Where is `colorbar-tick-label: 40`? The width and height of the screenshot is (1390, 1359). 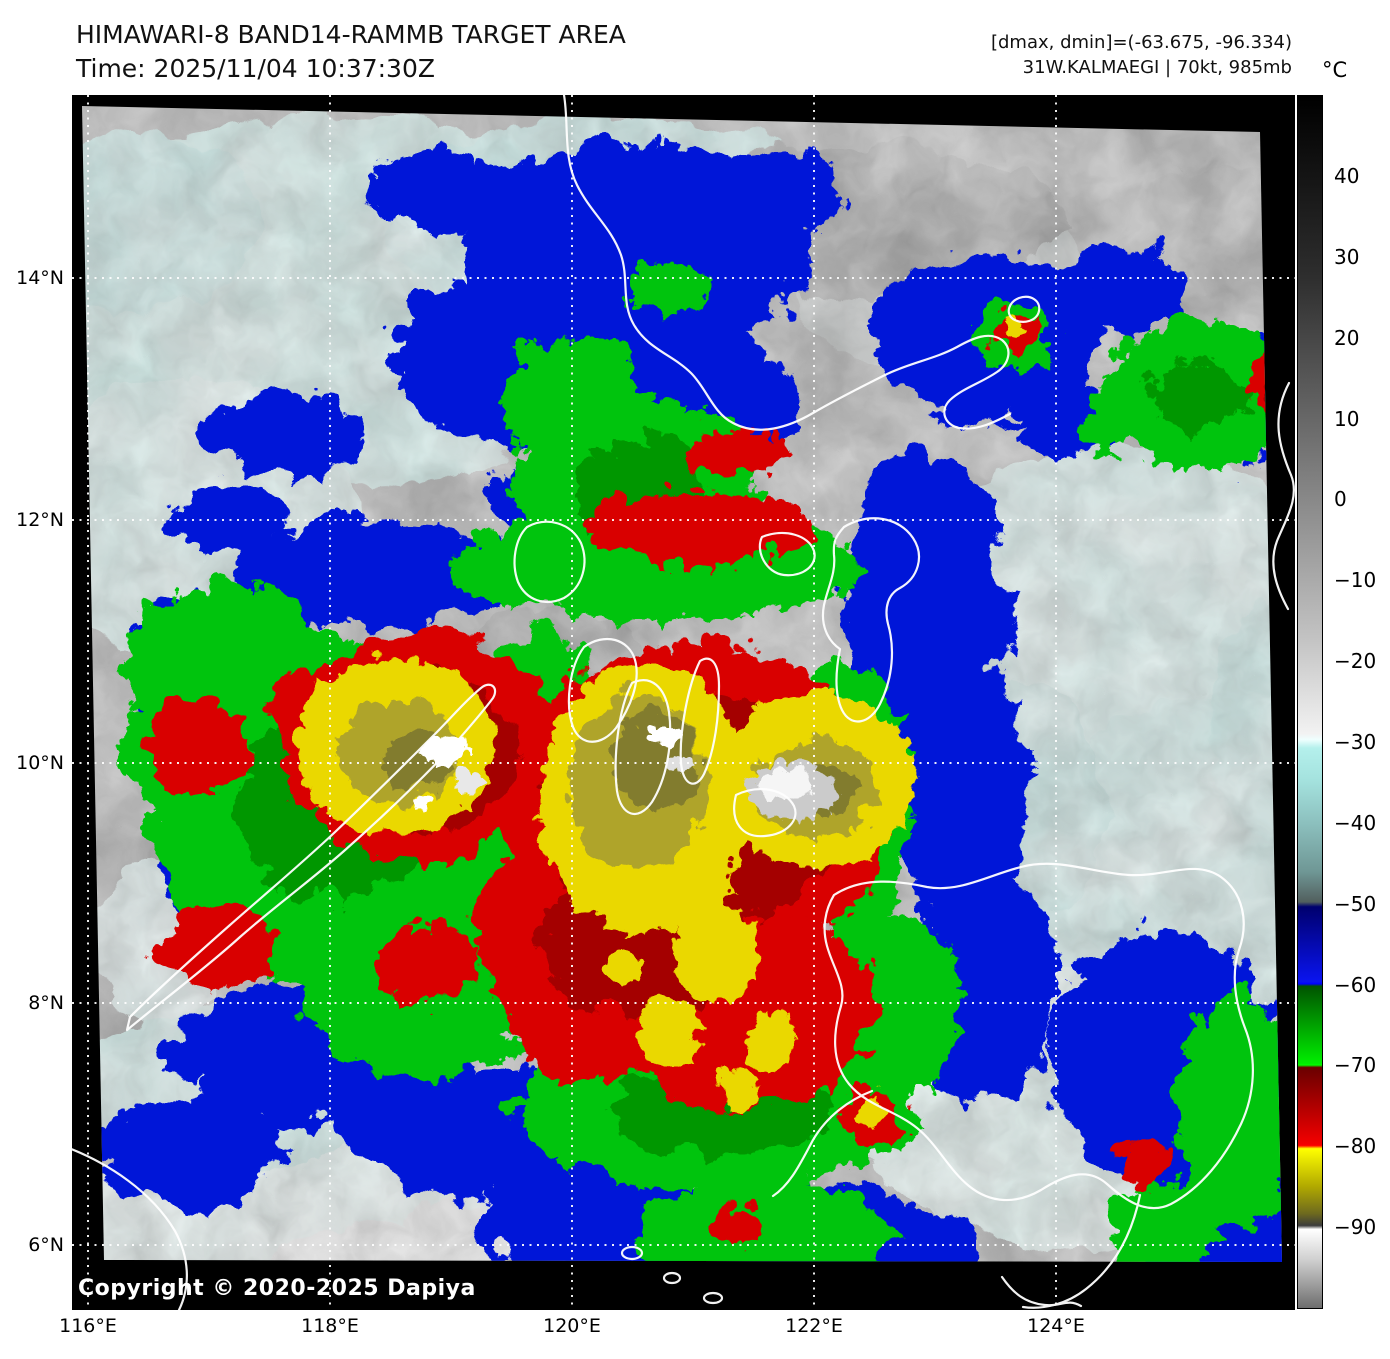
colorbar-tick-label: 40 is located at coordinates (1347, 176).